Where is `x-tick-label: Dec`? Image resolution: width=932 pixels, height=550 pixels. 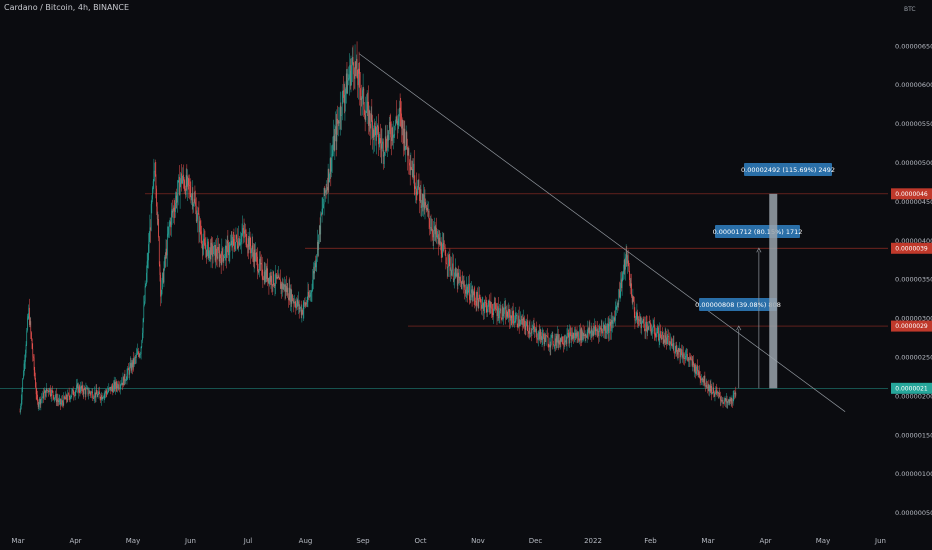
x-tick-label: Dec is located at coordinates (536, 541).